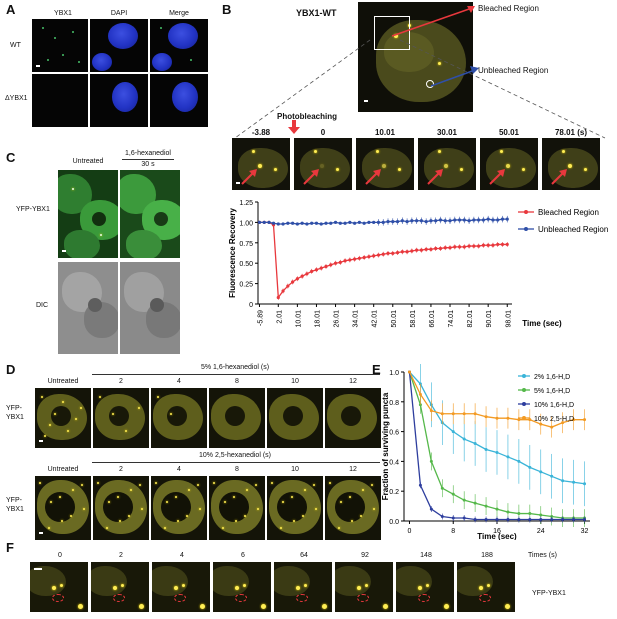 This screenshot has height=619, width=617. Describe the element at coordinates (471, 9) in the screenshot. I see `bleached-arrow-head` at that location.